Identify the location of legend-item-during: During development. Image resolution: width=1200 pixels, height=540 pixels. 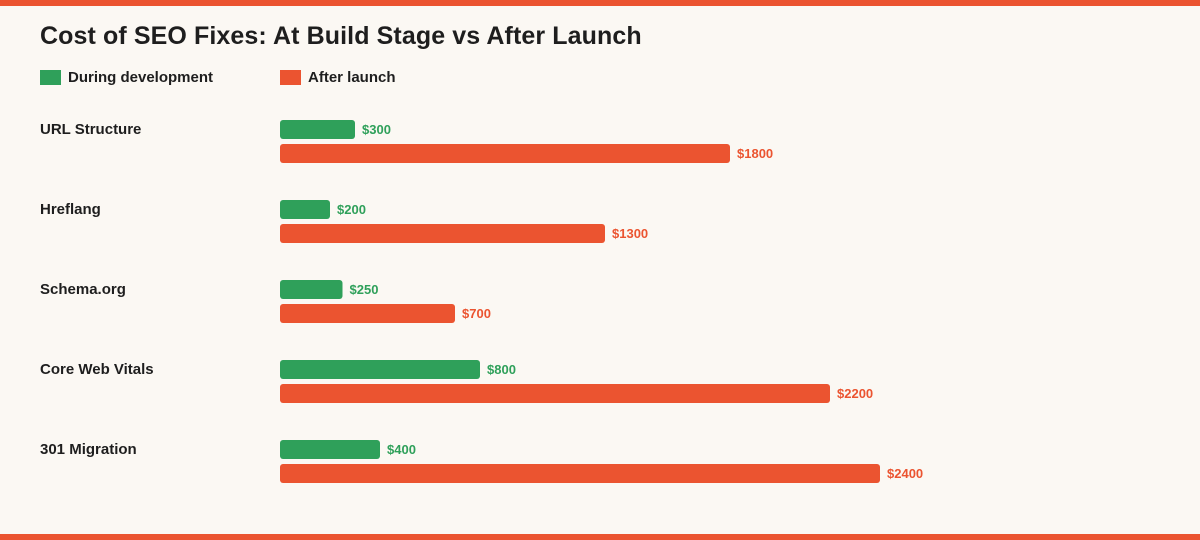
(126, 77).